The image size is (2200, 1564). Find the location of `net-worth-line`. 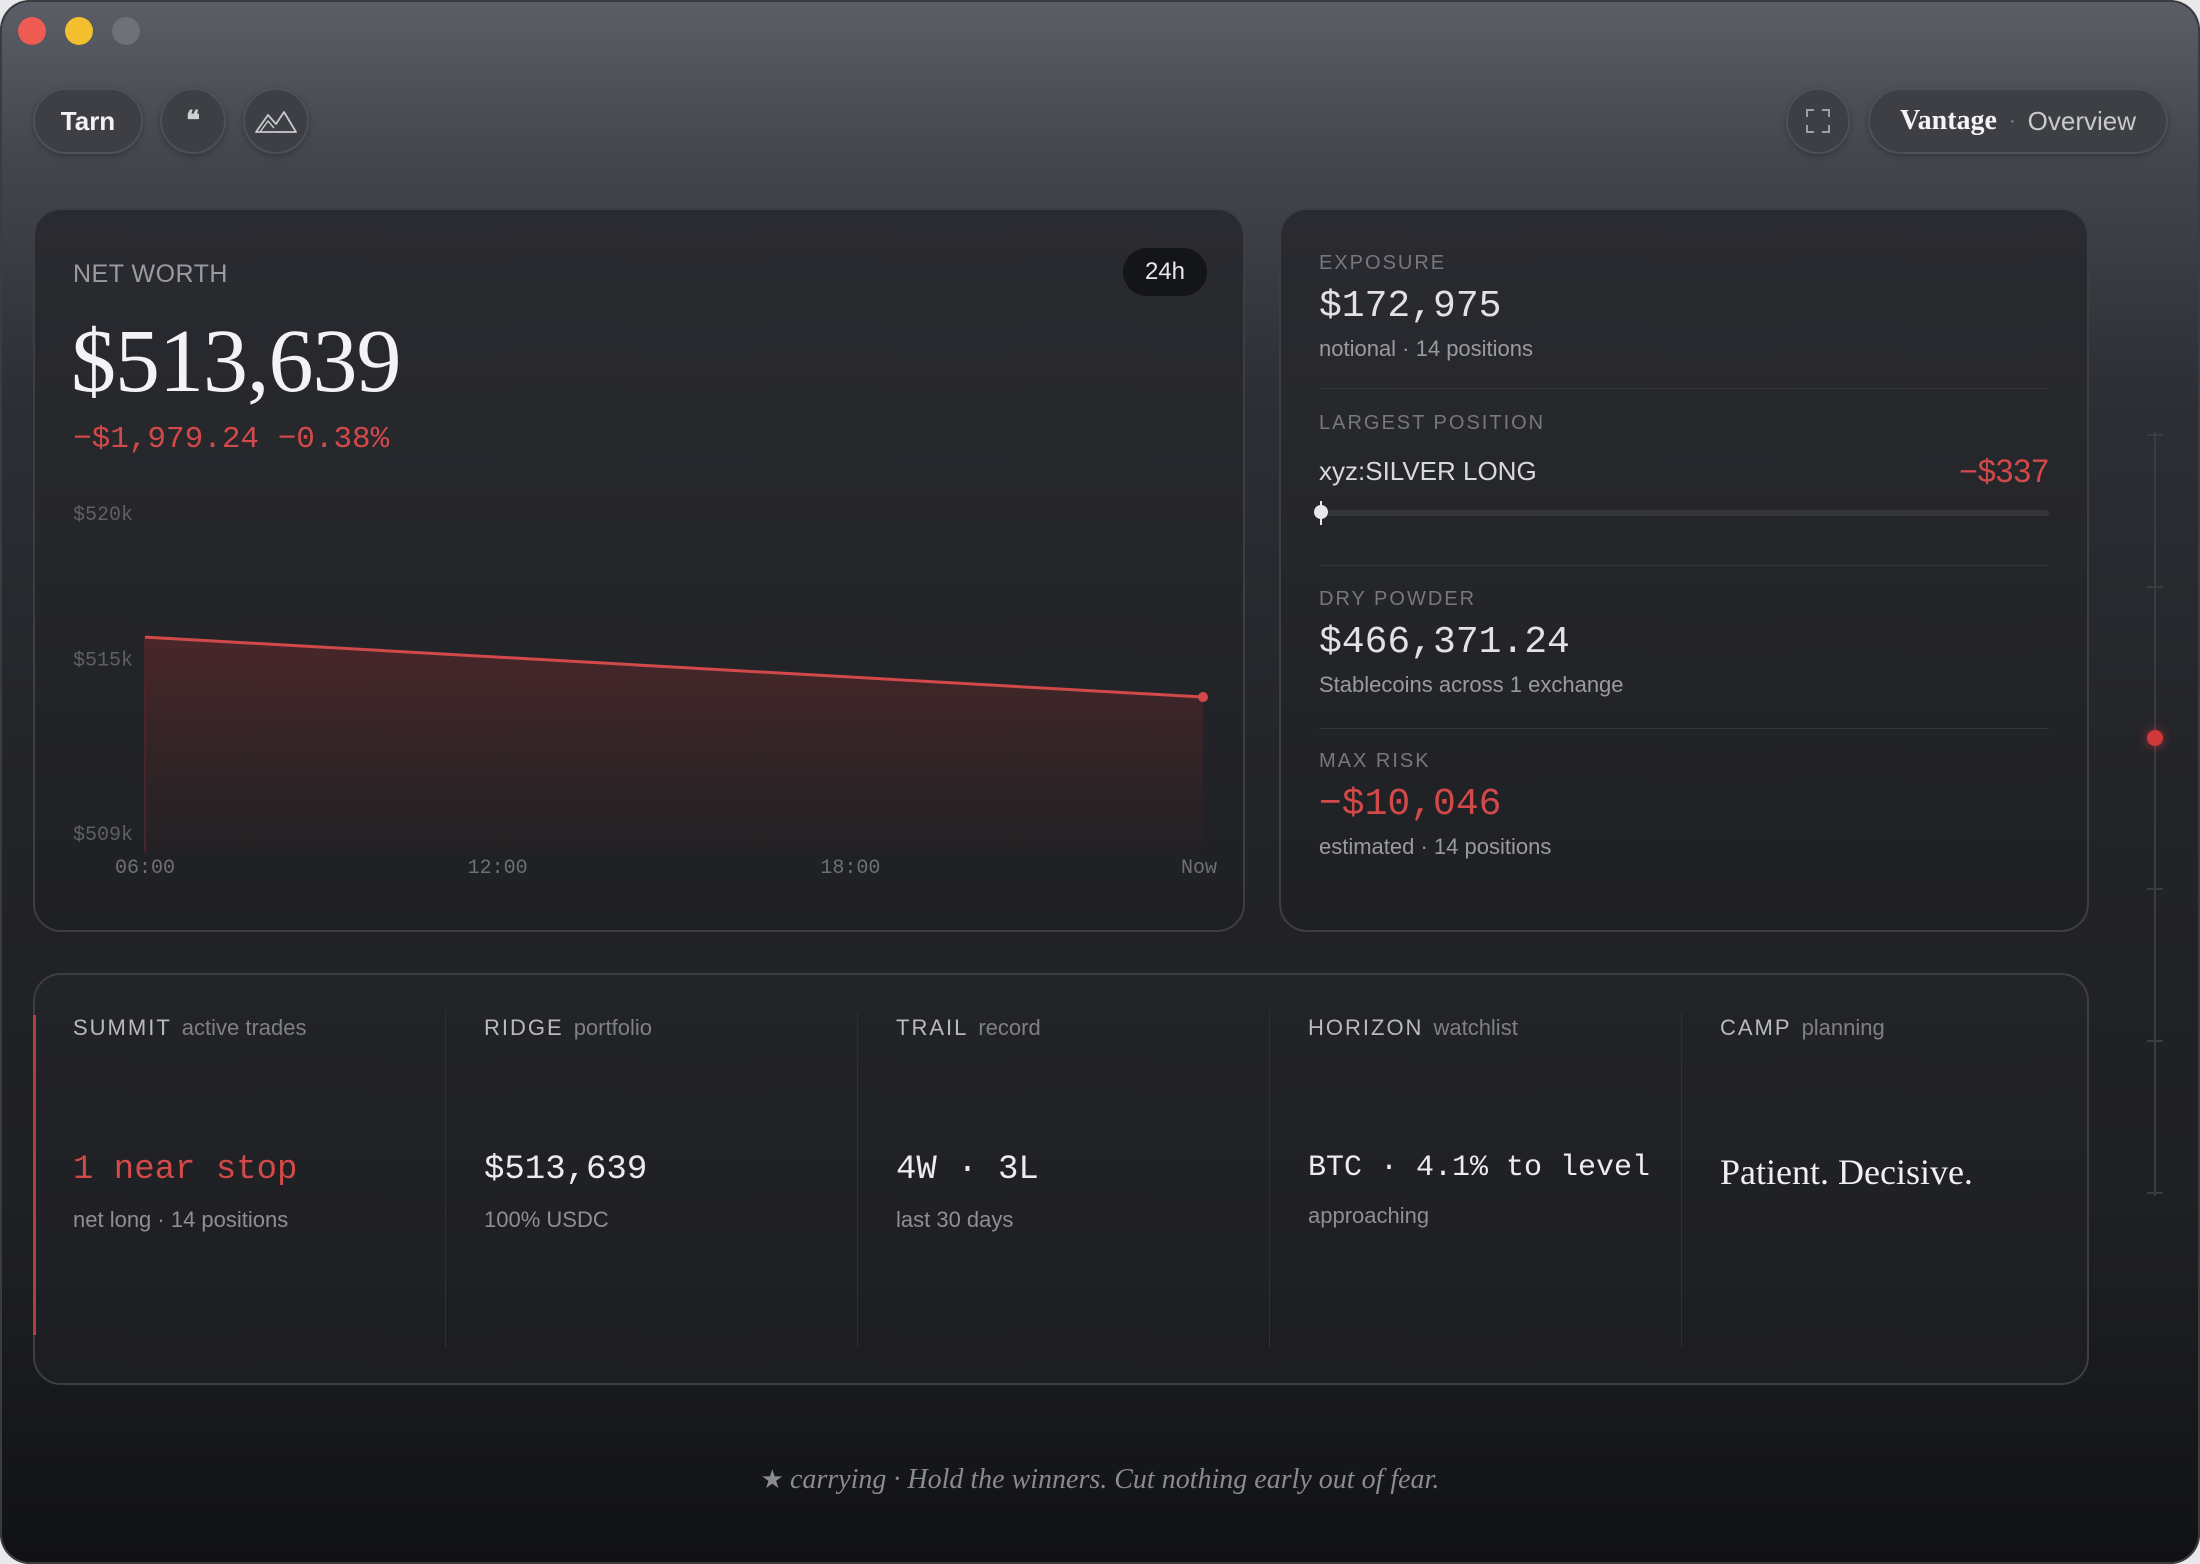

net-worth-line is located at coordinates (674, 667).